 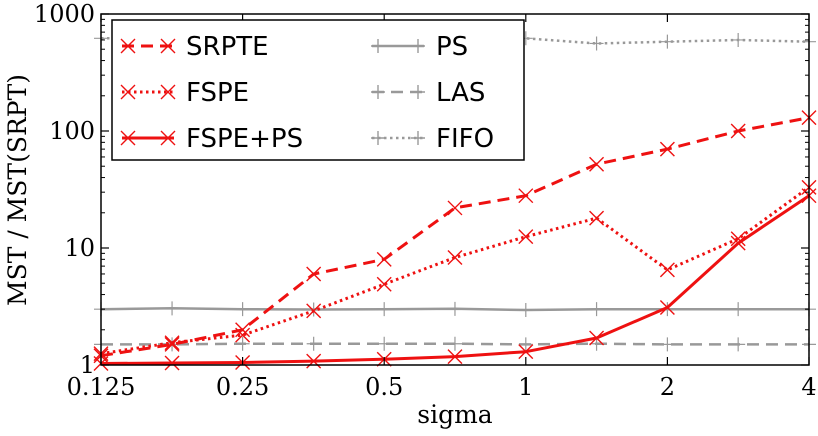 I want to click on legend-label-fspe-ps: FSPE+PS, so click(x=244, y=139).